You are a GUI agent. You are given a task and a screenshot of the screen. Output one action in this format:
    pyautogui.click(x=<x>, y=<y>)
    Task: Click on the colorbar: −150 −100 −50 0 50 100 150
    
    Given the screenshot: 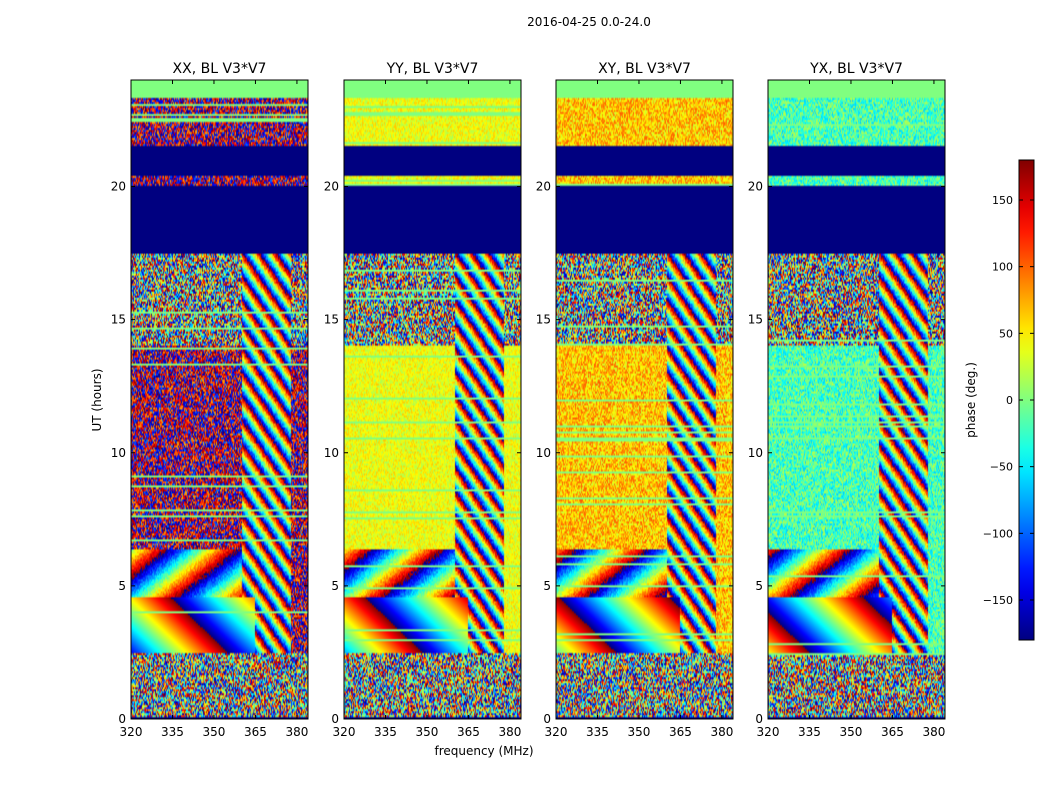 What is the action you would take?
    pyautogui.click(x=1009, y=400)
    